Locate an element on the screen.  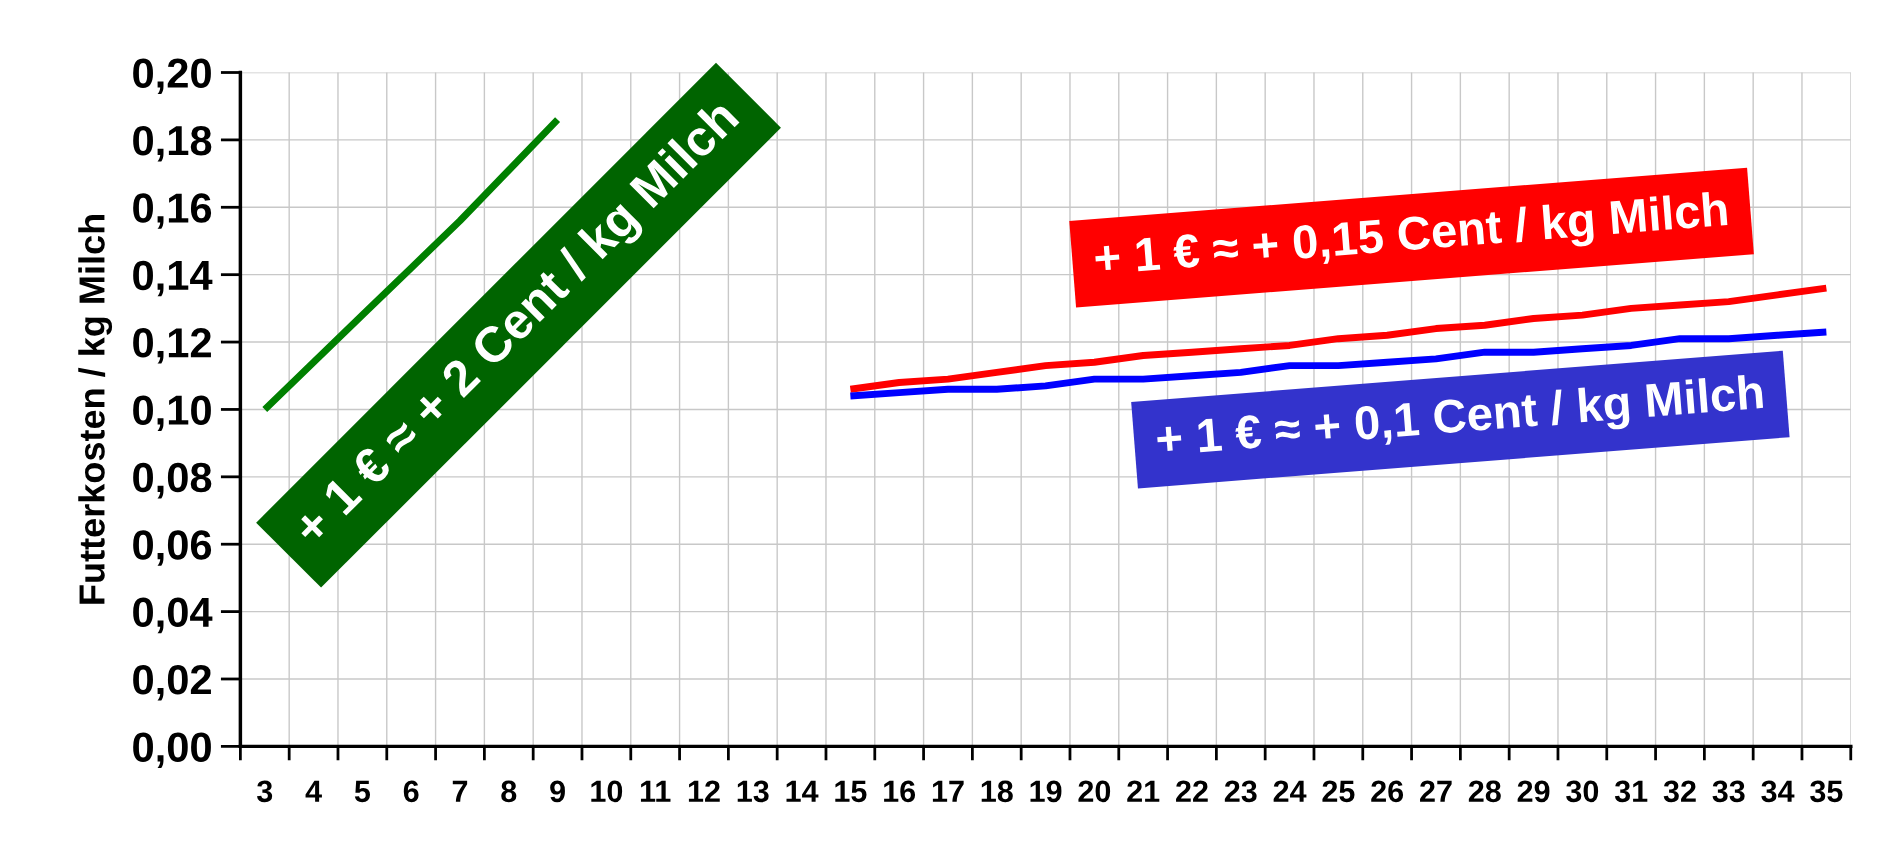
x-tick-label: 11 is located at coordinates (655, 791).